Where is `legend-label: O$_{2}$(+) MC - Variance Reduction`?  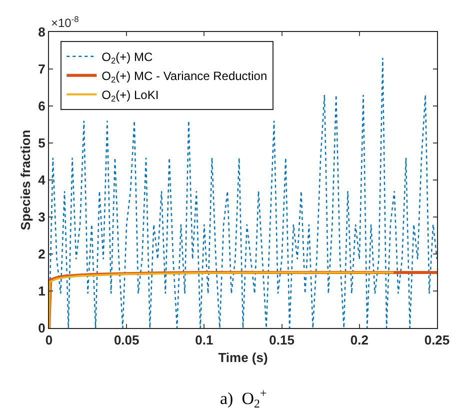
legend-label: O$_{2}$(+) MC - Variance Reduction is located at coordinates (185, 77).